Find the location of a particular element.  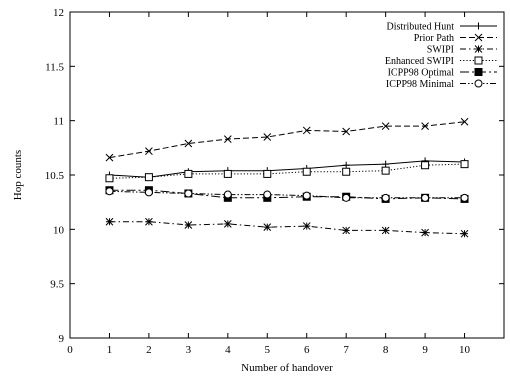

legend-marker-icpp98-minimal is located at coordinates (478, 83).